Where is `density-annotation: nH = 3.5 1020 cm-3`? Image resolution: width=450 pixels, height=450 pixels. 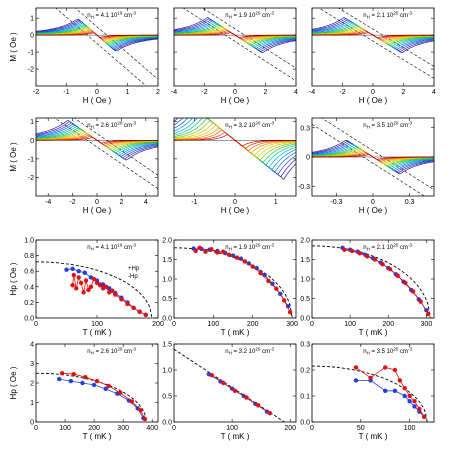 density-annotation: nH = 3.5 1020 cm-3 is located at coordinates (387, 125).